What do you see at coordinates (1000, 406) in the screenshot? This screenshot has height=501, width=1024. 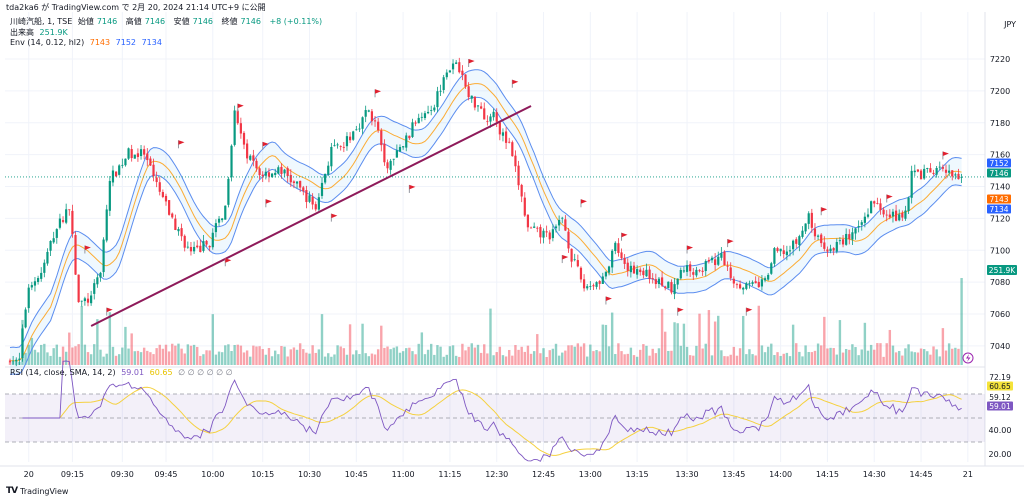 I see `rsi-badge` at bounding box center [1000, 406].